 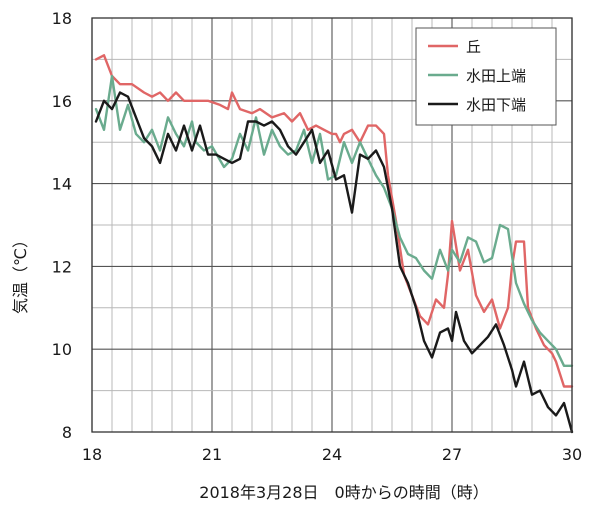 What do you see at coordinates (212, 454) in the screenshot?
I see `x-tick-label: 21` at bounding box center [212, 454].